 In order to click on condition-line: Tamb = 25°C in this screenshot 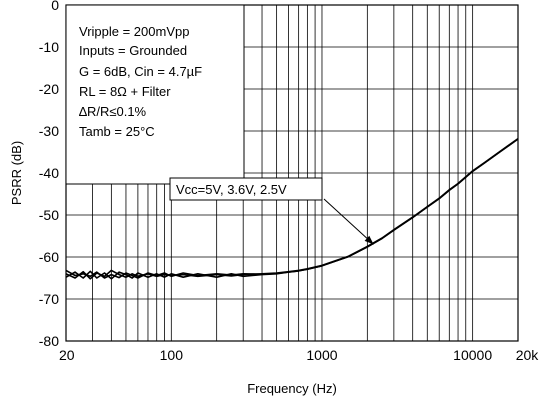, I will do `click(117, 131)`.